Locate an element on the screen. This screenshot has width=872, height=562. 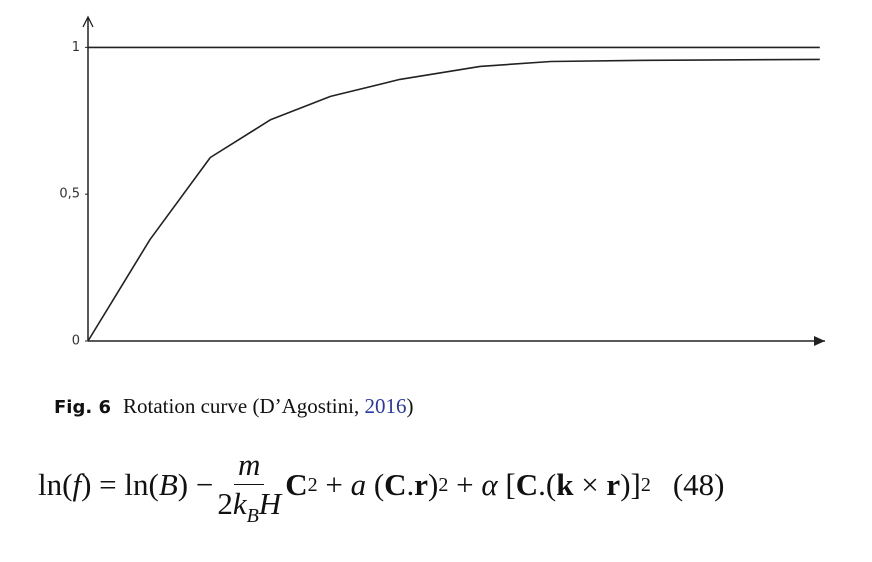
figure-label: Fig. 6 is located at coordinates (82, 407).